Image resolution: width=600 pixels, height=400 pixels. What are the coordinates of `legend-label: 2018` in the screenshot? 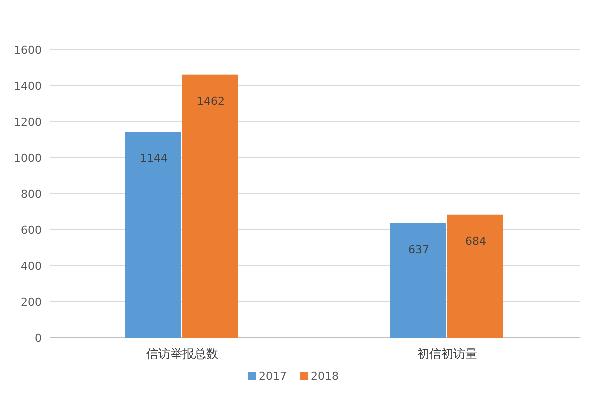 It's located at (325, 376).